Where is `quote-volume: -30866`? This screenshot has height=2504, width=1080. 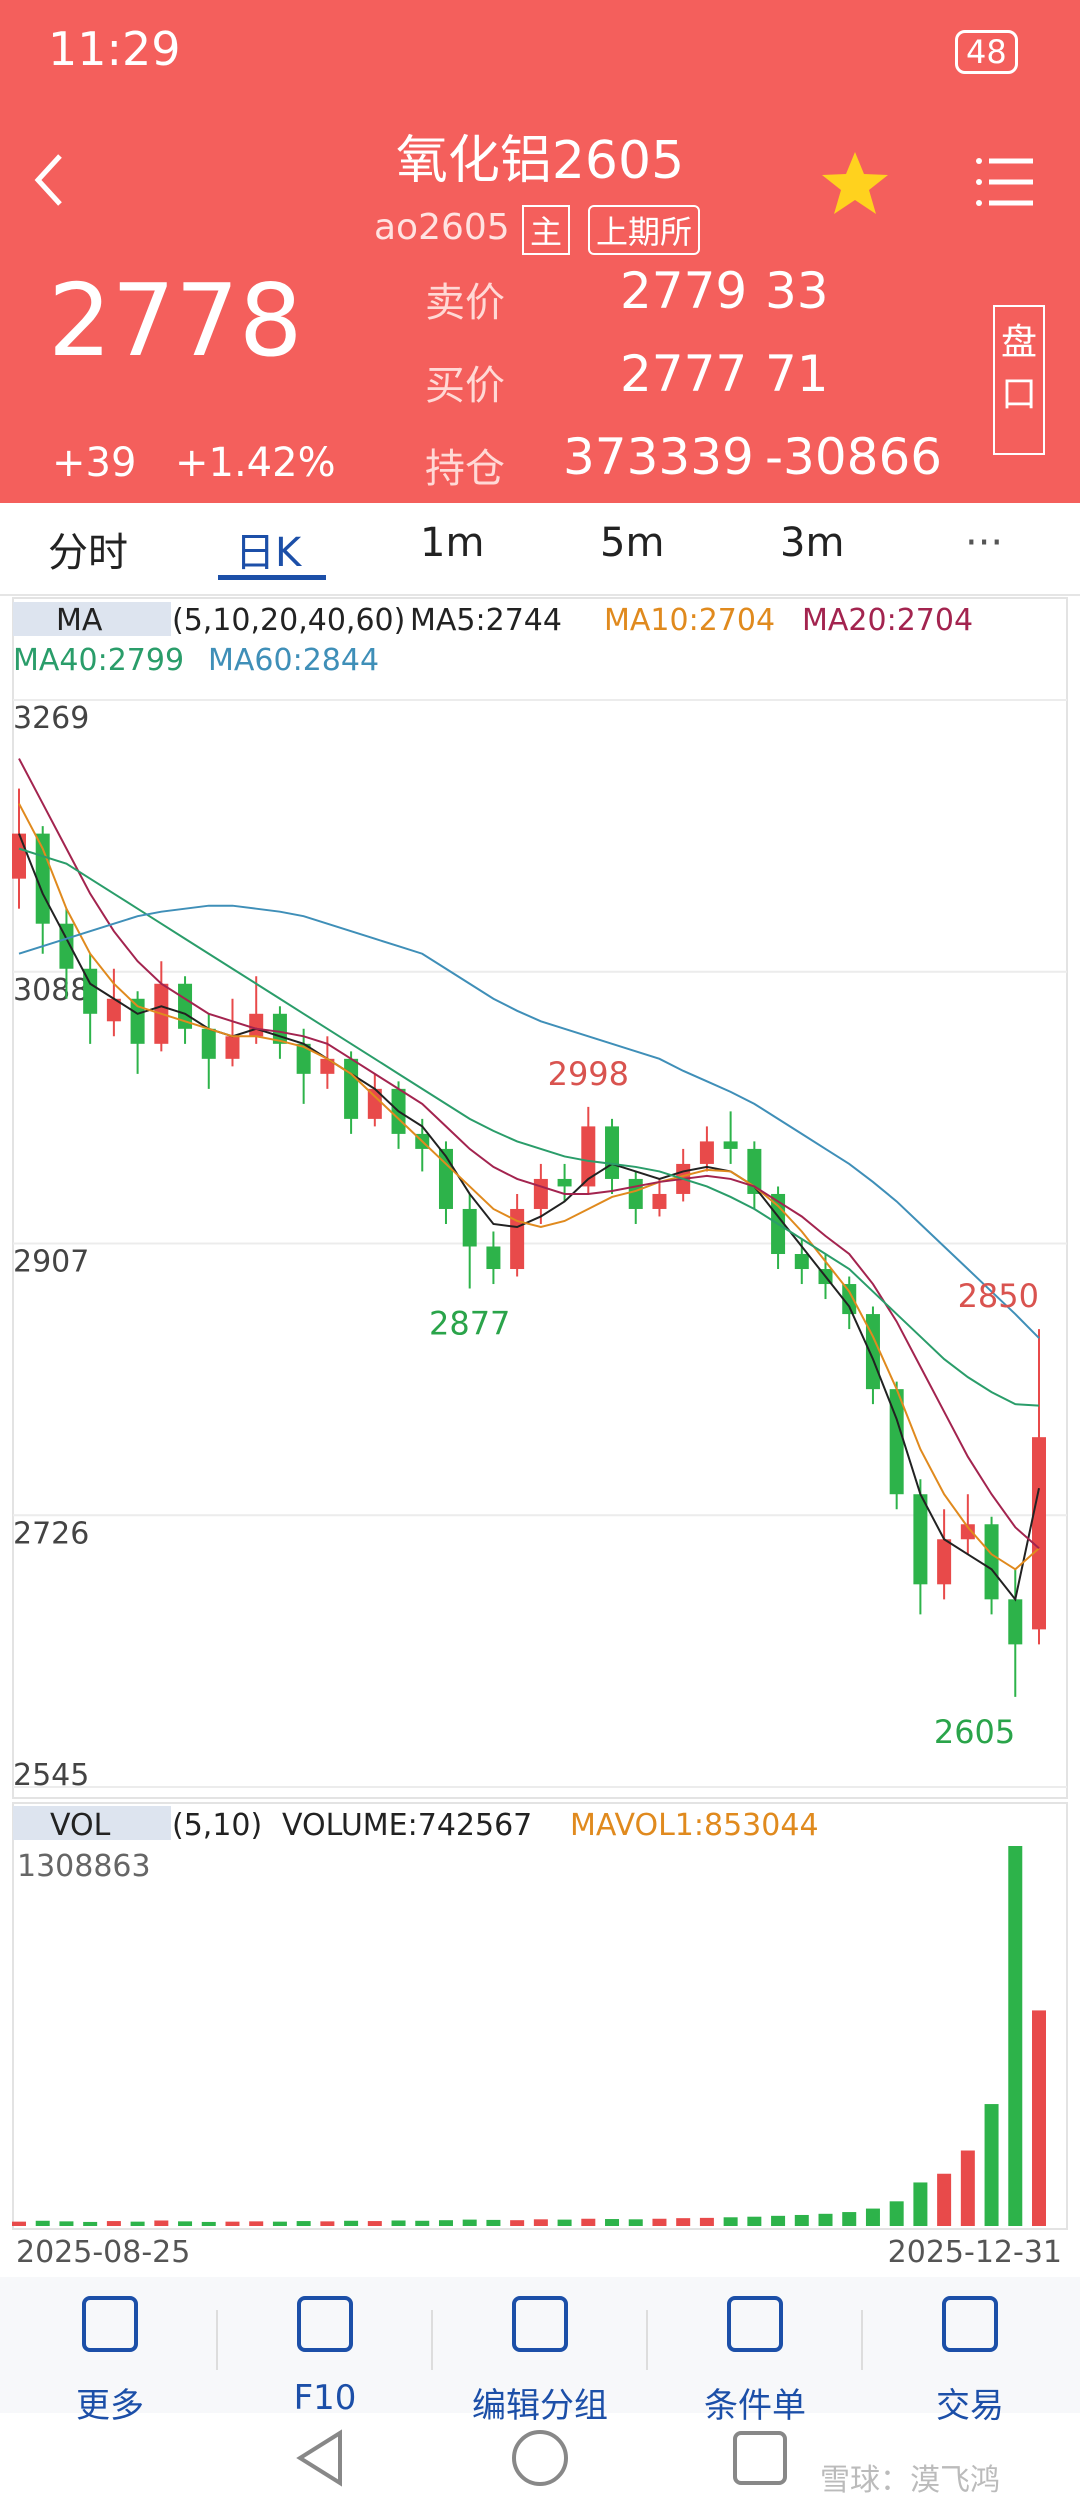 quote-volume: -30866 is located at coordinates (854, 457).